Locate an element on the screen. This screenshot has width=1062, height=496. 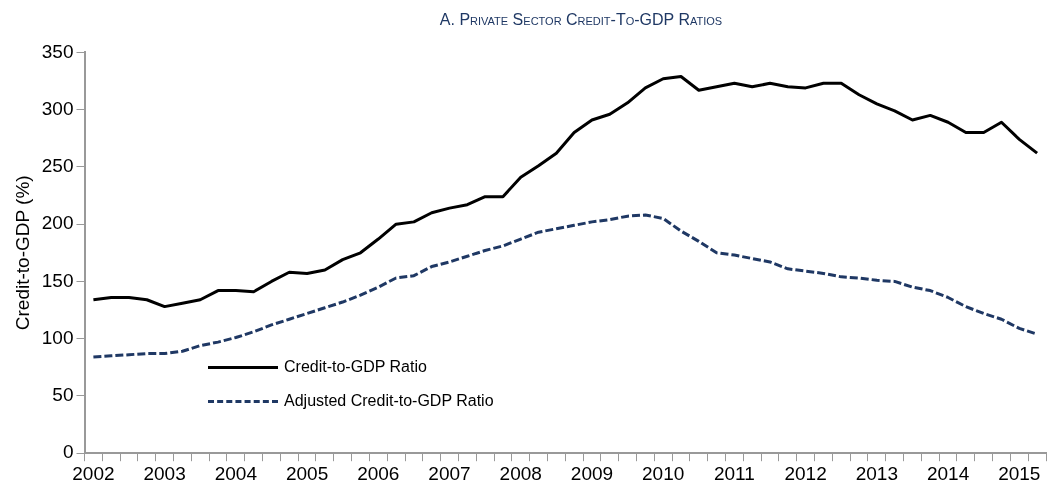
chart-title: A. Private Sector Credit-To-GDP Ratios is located at coordinates (581, 20).